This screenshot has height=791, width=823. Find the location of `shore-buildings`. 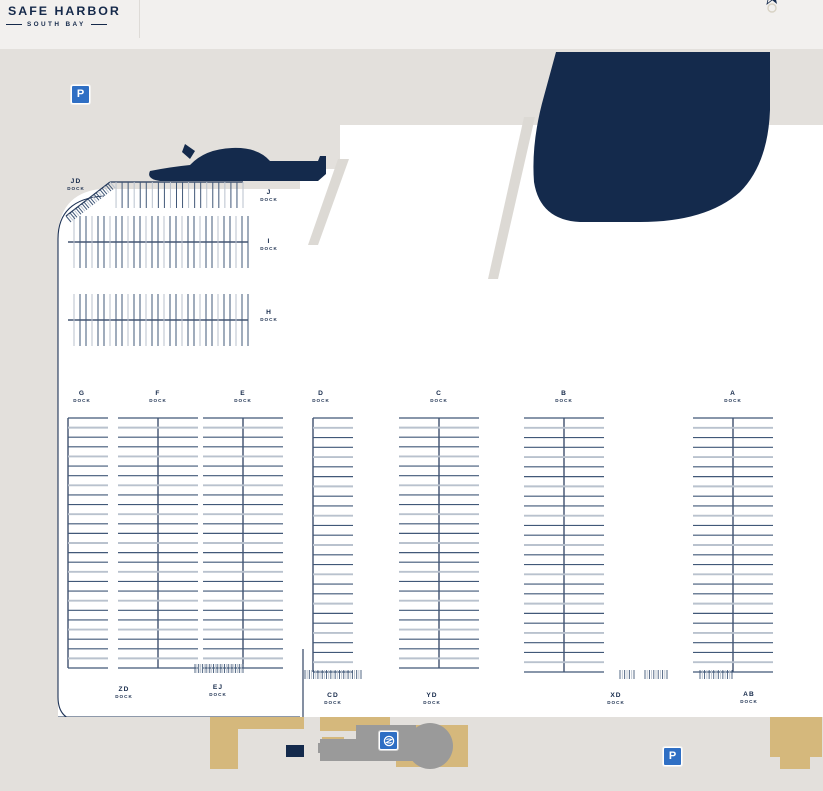

shore-buildings is located at coordinates (411, 754).